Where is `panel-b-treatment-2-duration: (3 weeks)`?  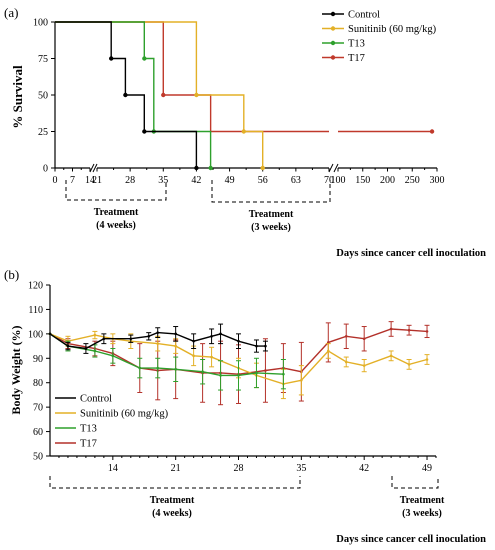
panel-b-treatment-2-duration: (3 weeks) is located at coordinates (422, 513).